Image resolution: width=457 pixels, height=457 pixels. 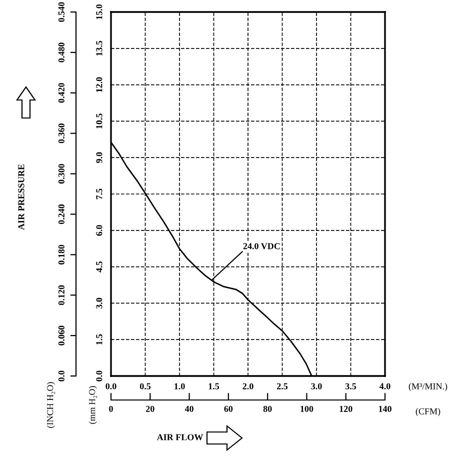 What do you see at coordinates (307, 409) in the screenshot?
I see `x2-tick-label: 100` at bounding box center [307, 409].